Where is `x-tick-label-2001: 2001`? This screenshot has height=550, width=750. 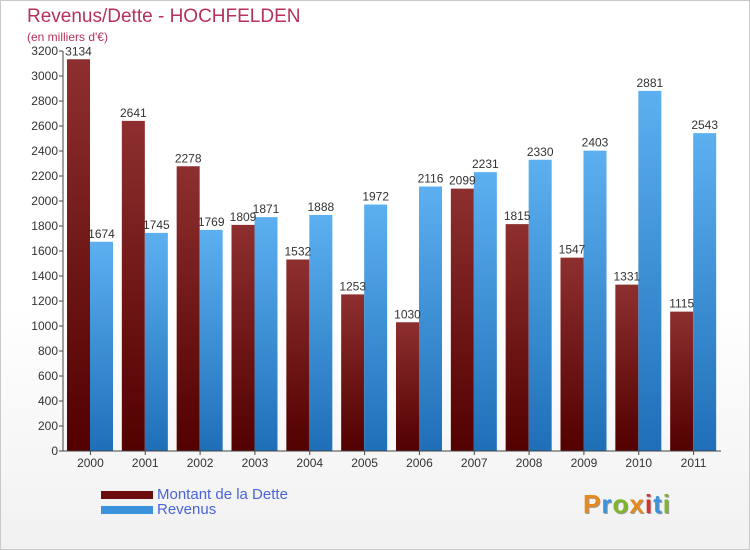
x-tick-label-2001: 2001 is located at coordinates (145, 463).